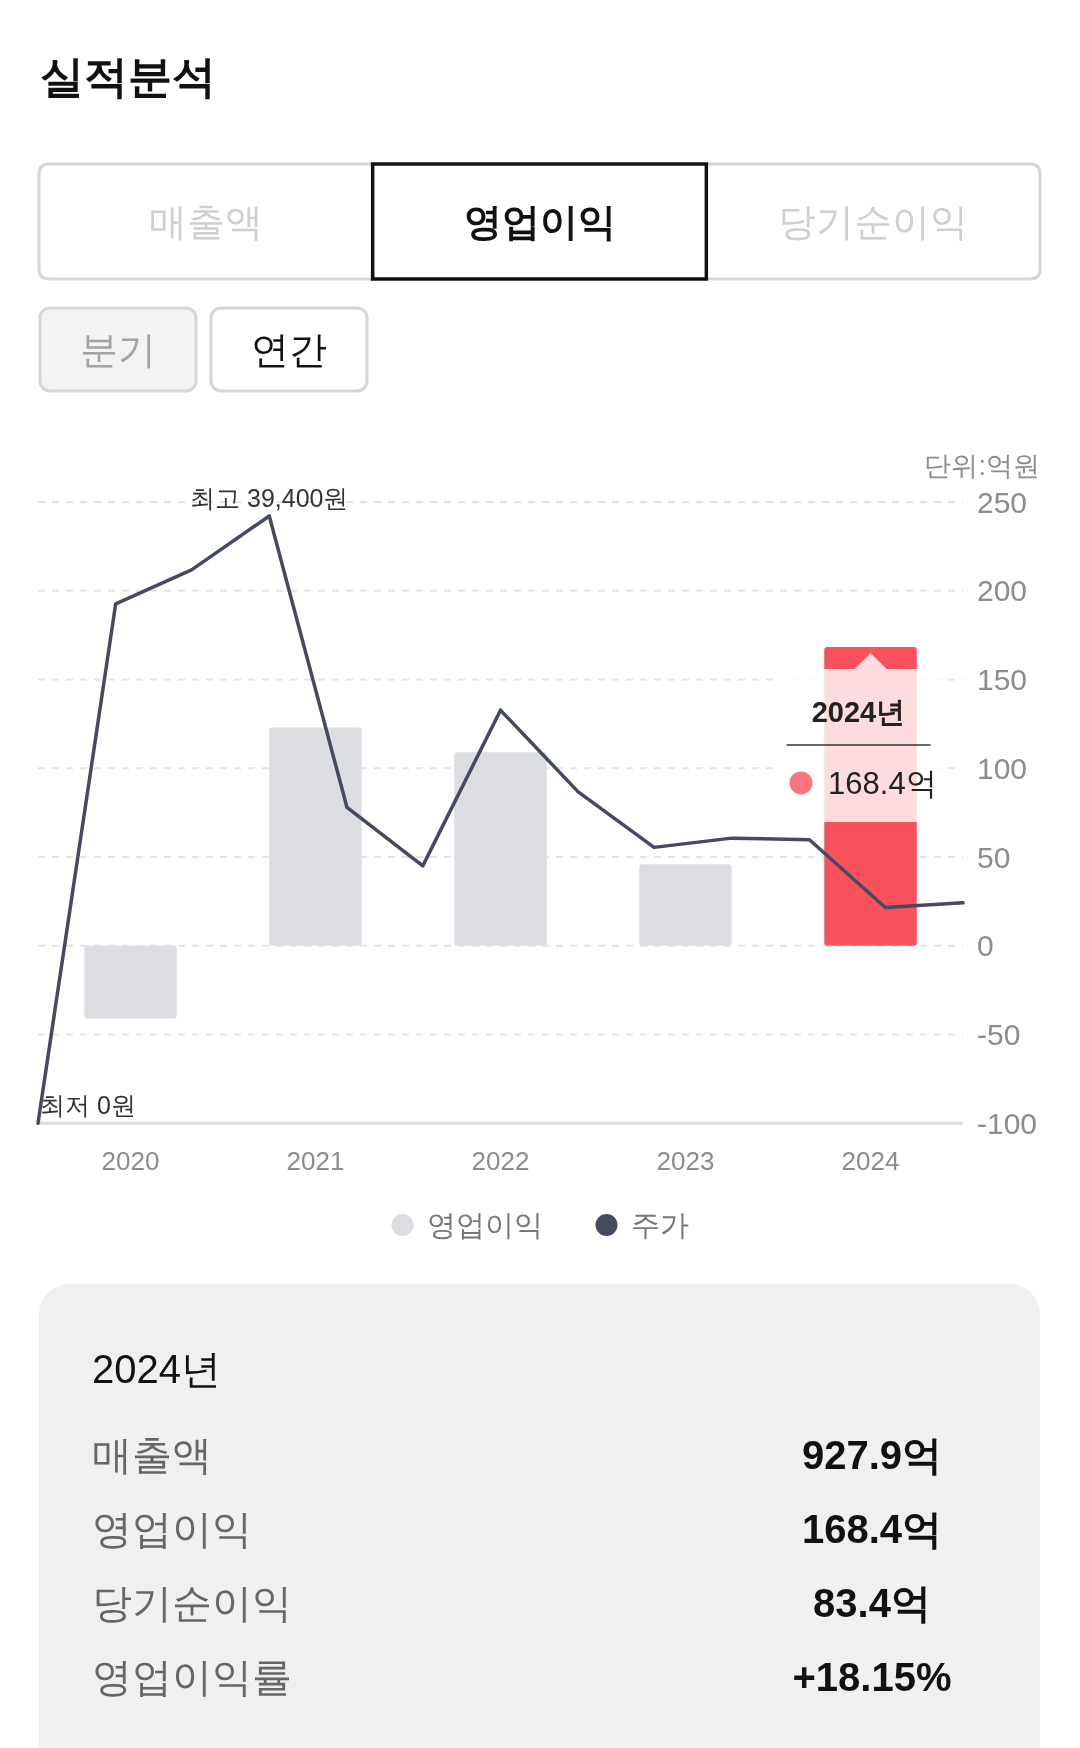 Image resolution: width=1080 pixels, height=1748 pixels. I want to click on button: 연간, so click(289, 349).